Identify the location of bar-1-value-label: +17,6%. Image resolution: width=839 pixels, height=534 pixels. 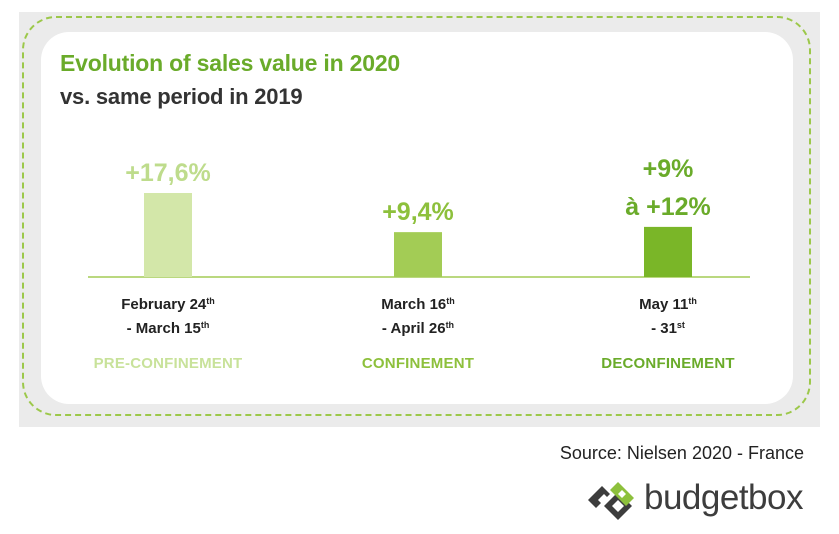
(168, 173).